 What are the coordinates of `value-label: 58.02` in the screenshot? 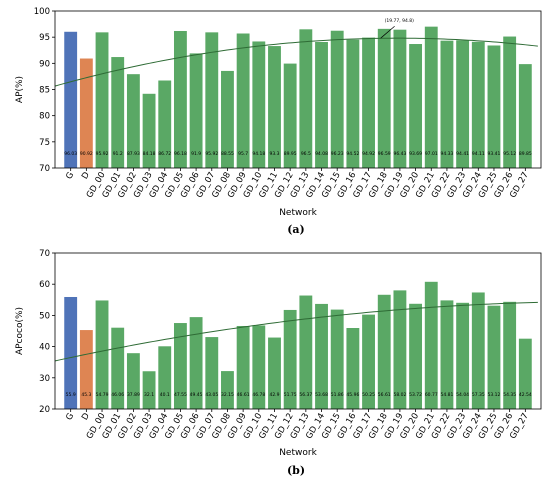 It's located at (399, 395).